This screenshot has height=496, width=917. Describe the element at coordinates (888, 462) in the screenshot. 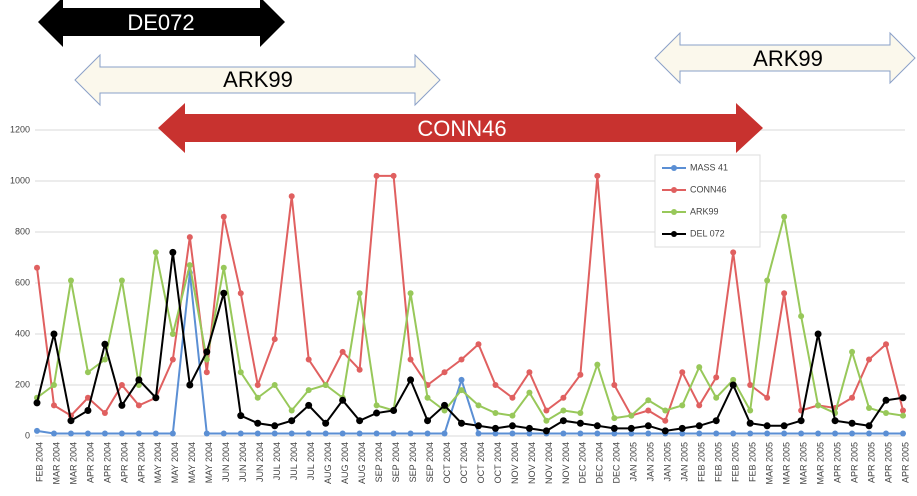

I see `x-tick-label: APR 2005` at that location.